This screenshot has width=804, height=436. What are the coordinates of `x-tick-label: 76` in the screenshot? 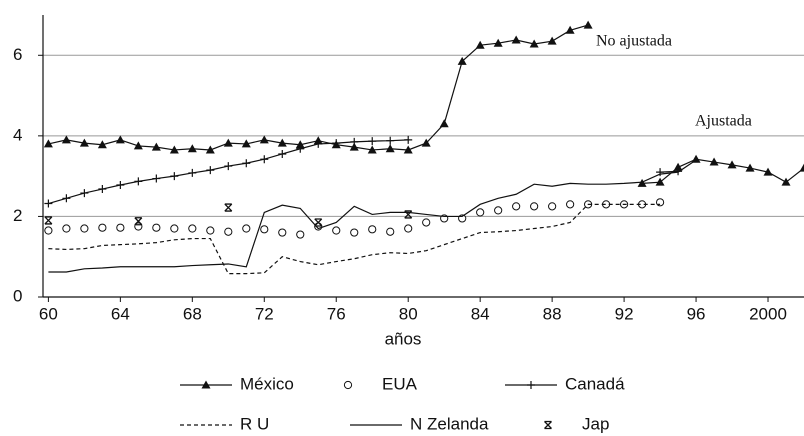 It's located at (336, 313).